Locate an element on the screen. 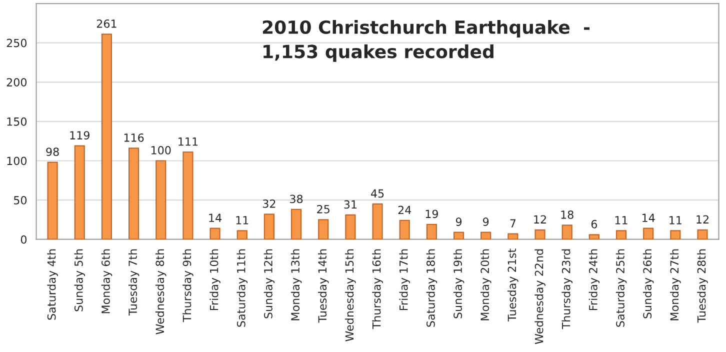 This screenshot has width=726, height=352. x-tick-label: Saturday 18th is located at coordinates (432, 288).